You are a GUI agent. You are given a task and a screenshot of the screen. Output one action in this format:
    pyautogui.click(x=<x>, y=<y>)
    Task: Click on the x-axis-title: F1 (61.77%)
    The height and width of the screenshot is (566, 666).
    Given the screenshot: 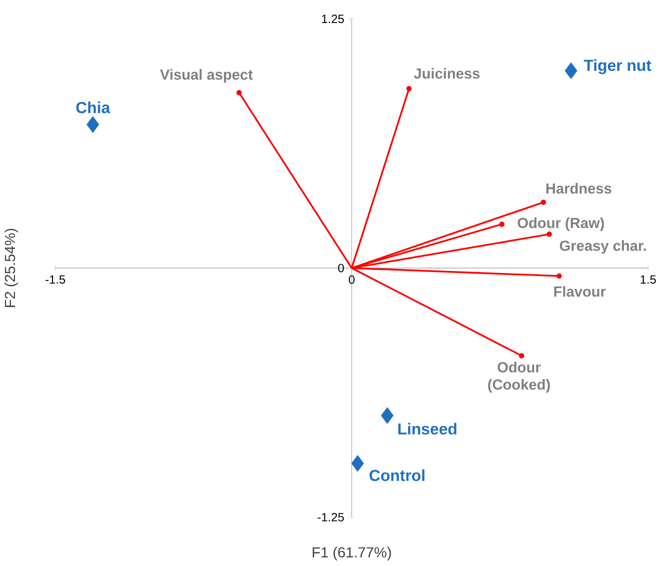 What is the action you would take?
    pyautogui.click(x=351, y=553)
    